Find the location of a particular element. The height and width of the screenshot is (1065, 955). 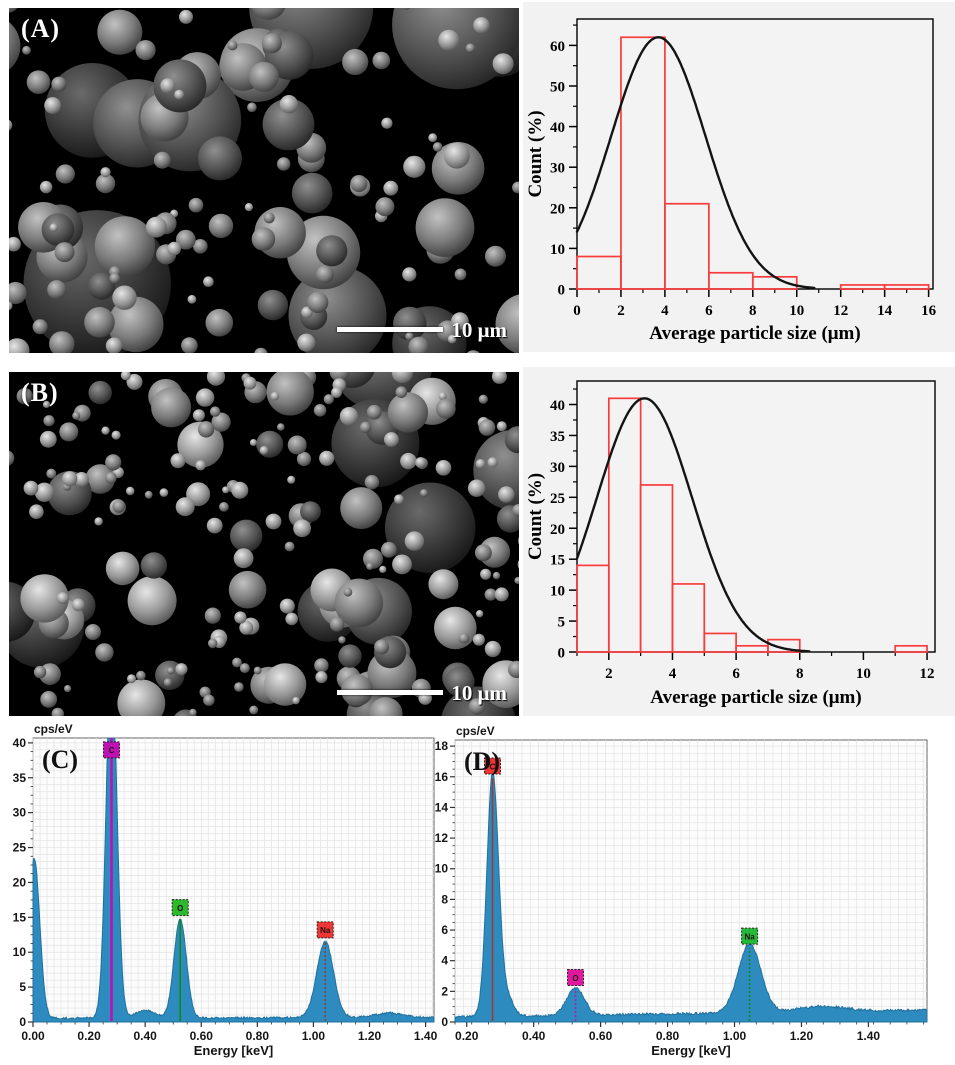

scalebar-a: 10 μm is located at coordinates (422, 330).